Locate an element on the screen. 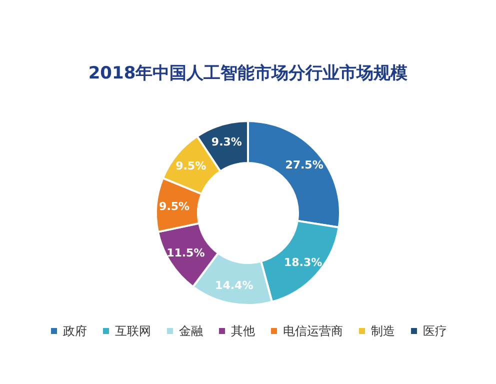 This screenshot has height=384, width=496. legend-label: 政府 is located at coordinates (75, 331).